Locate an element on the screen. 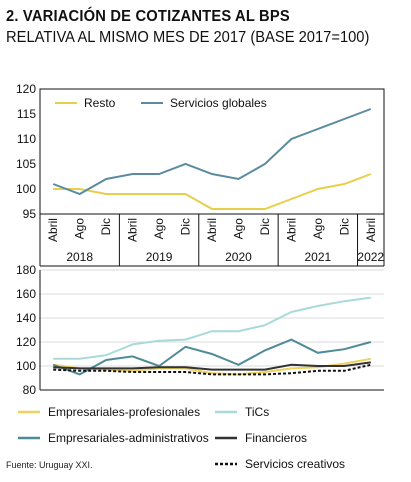  chart2-ytick-label: 140 is located at coordinates (26, 318).